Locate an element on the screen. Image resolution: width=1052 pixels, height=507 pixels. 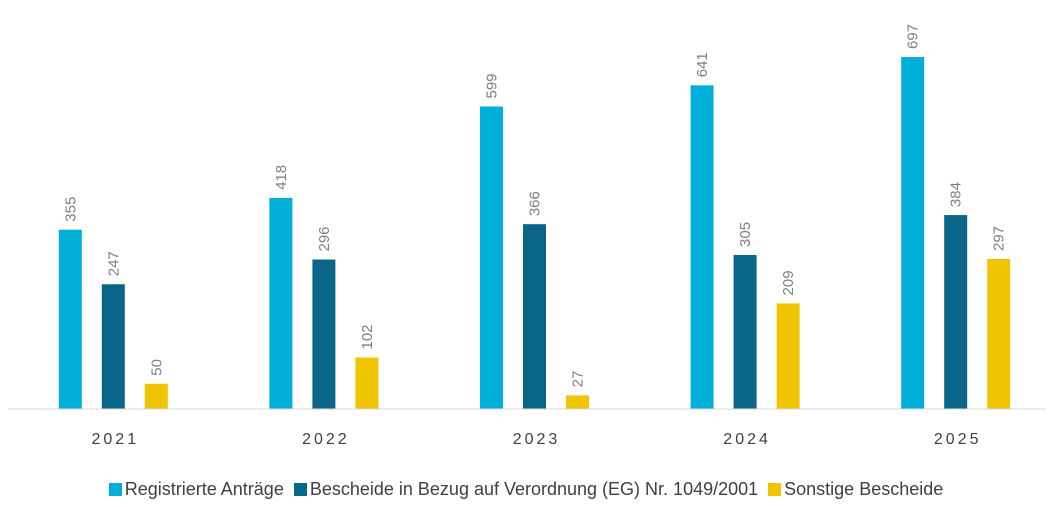
data-label: 641 is located at coordinates (702, 64).